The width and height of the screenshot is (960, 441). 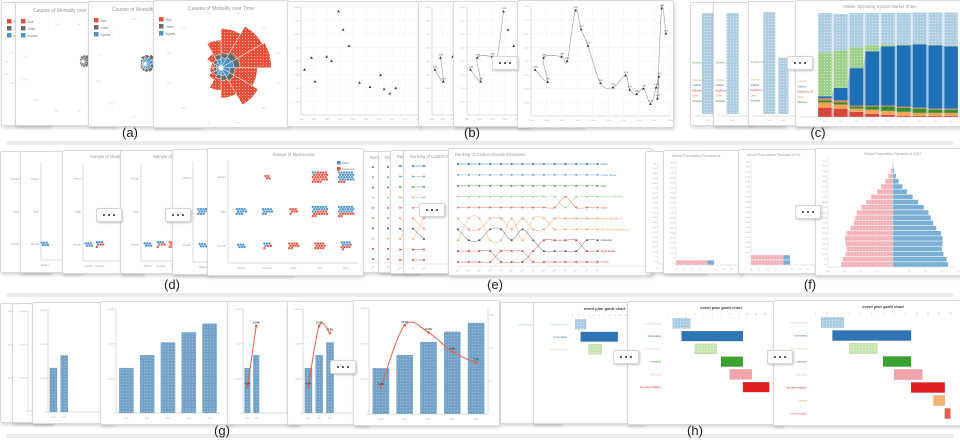 I want to click on svg-text: Aug, so click(x=36, y=99).